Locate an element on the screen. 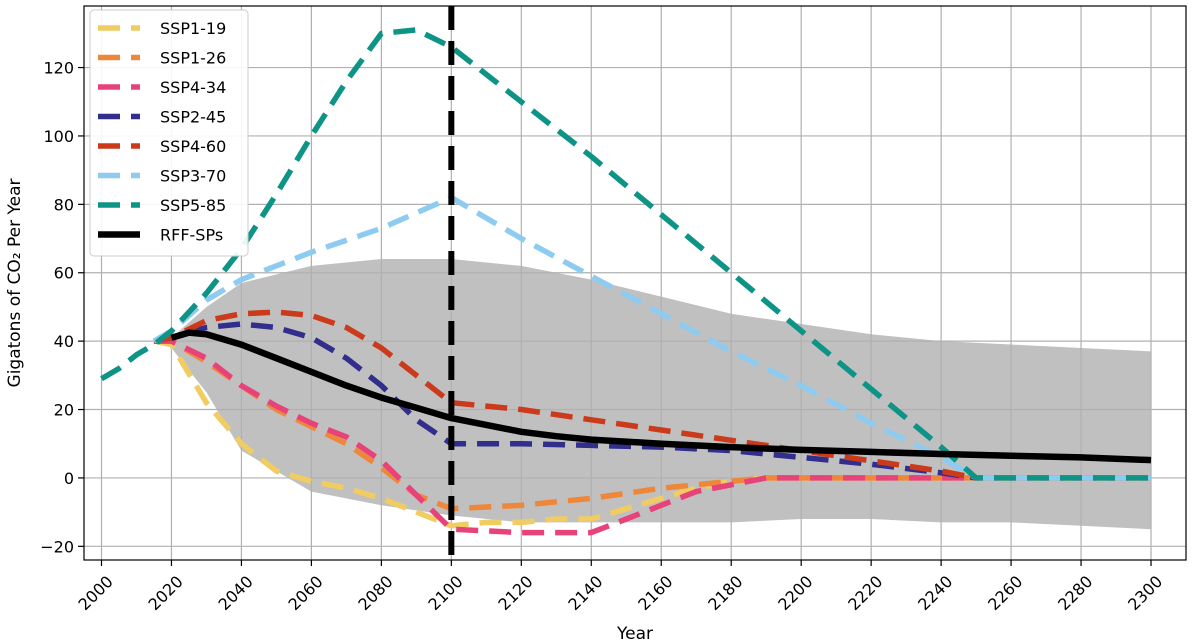 The image size is (1200, 642). x-tick-label: 2180 is located at coordinates (725, 593).